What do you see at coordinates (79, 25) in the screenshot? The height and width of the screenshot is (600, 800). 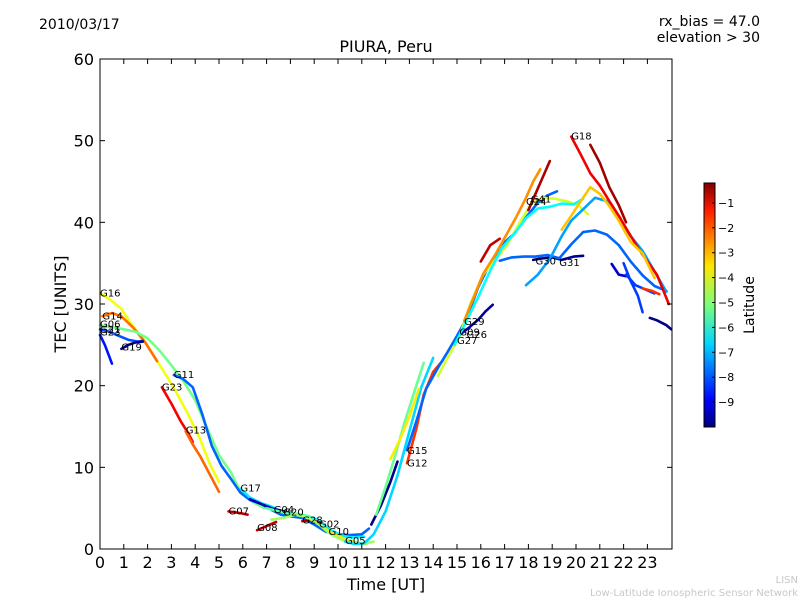 I see `date-label: 2010/03/17` at bounding box center [79, 25].